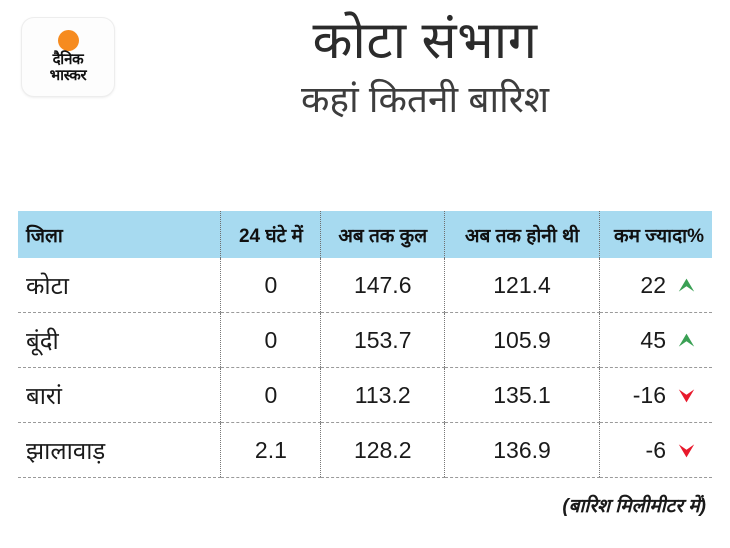 The height and width of the screenshot is (548, 730). I want to click on brand-name-line1: दैनिक, so click(68, 60).